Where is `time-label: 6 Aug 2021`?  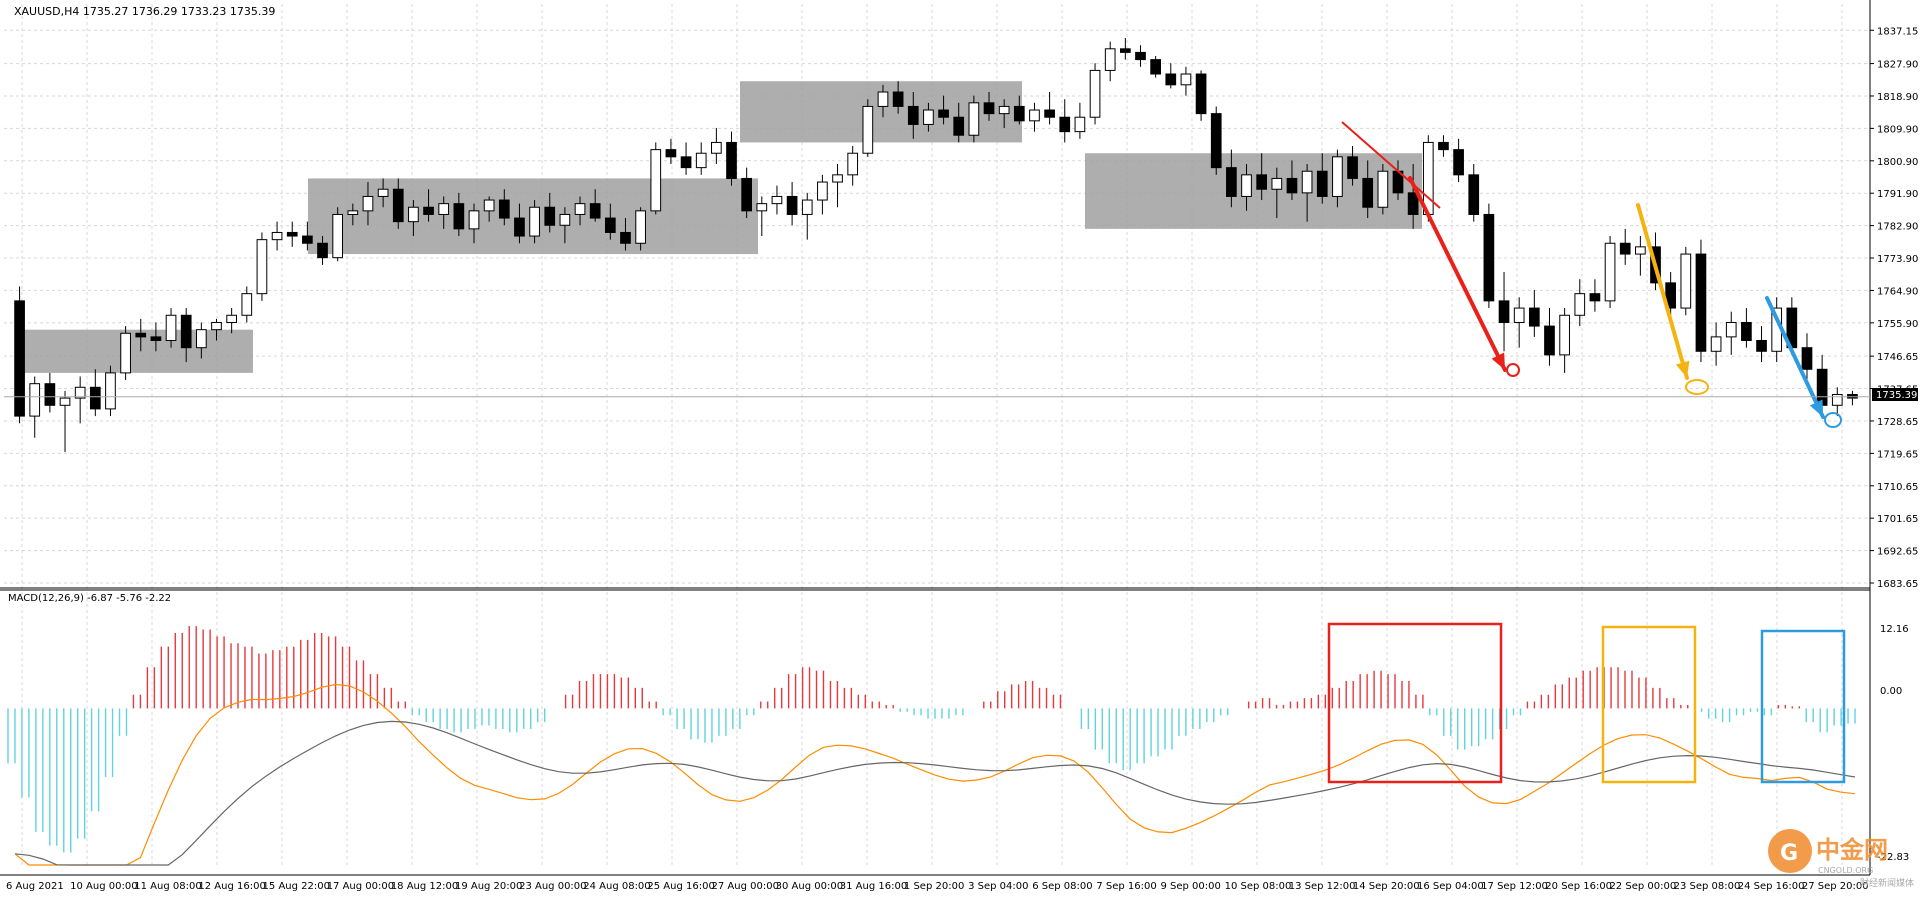
time-label: 6 Aug 2021 is located at coordinates (35, 886).